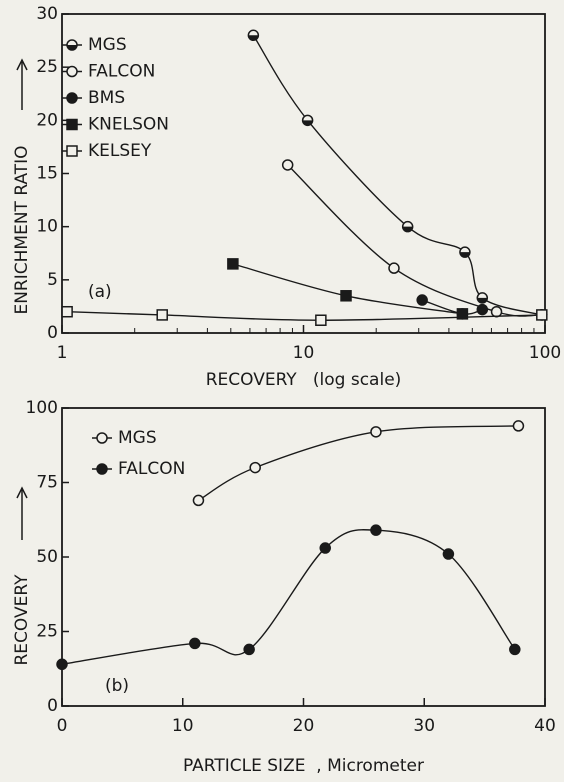 The width and height of the screenshot is (564, 782). I want to click on x-axis-label: PARTICLE SIZE , Micrometer, so click(303, 766).